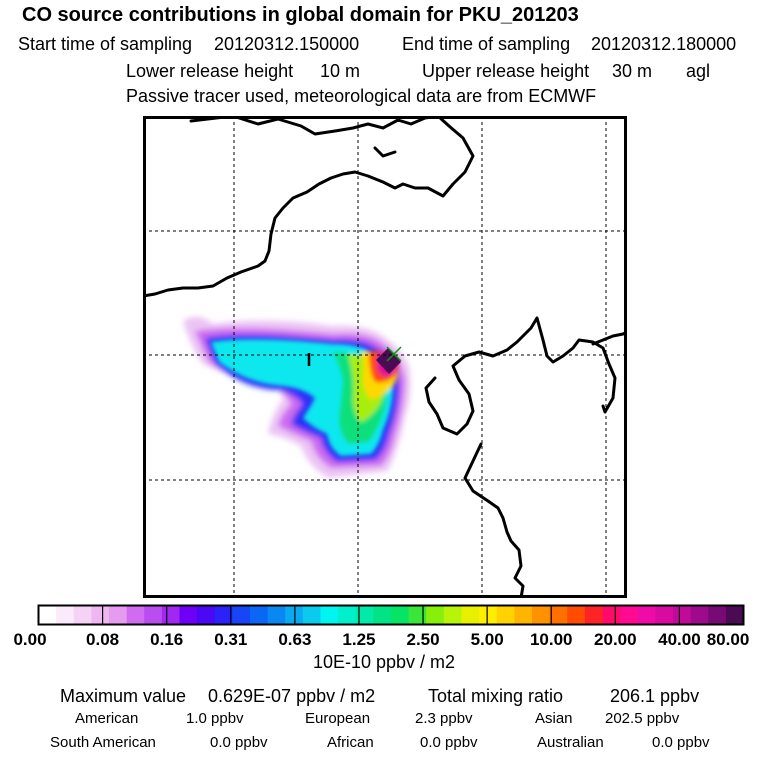  Describe the element at coordinates (551, 639) in the screenshot. I see `colorbar-tick-label: 10.00` at that location.